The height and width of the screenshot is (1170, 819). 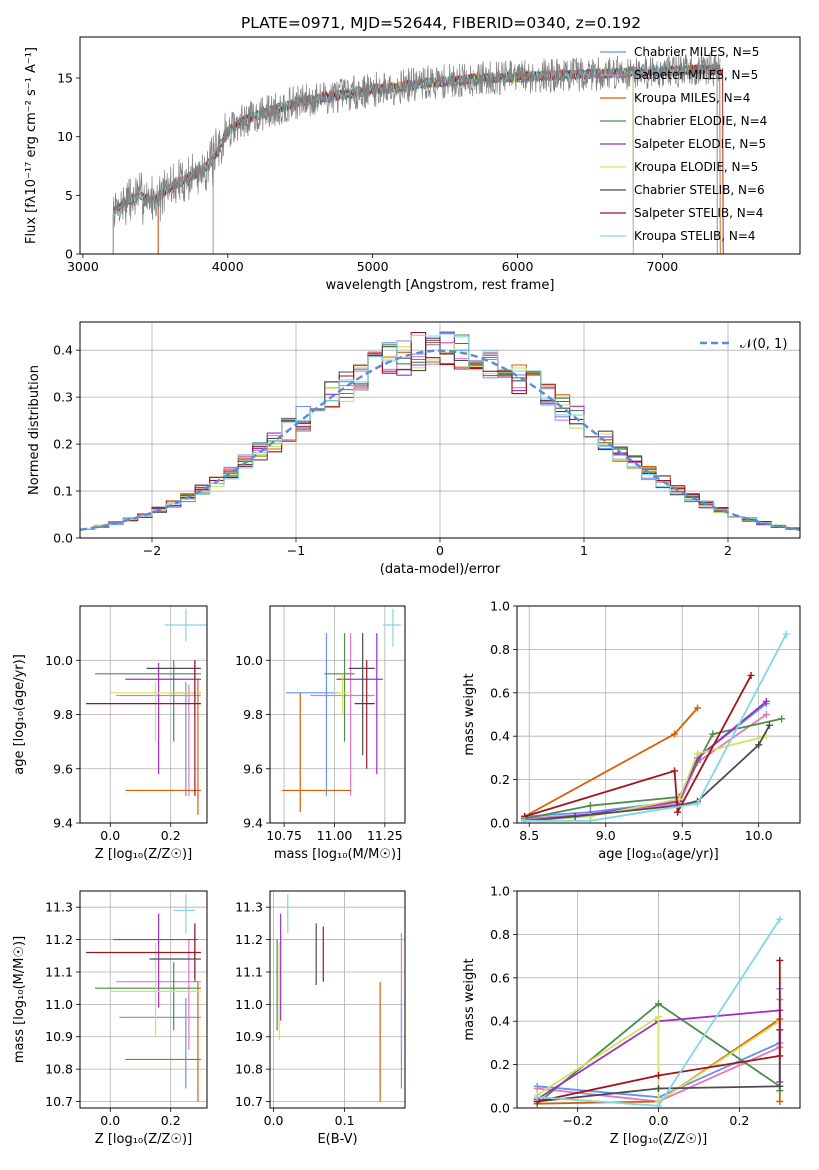 I want to click on residuals-legend: 𝒩(0, 1), so click(x=743, y=344).